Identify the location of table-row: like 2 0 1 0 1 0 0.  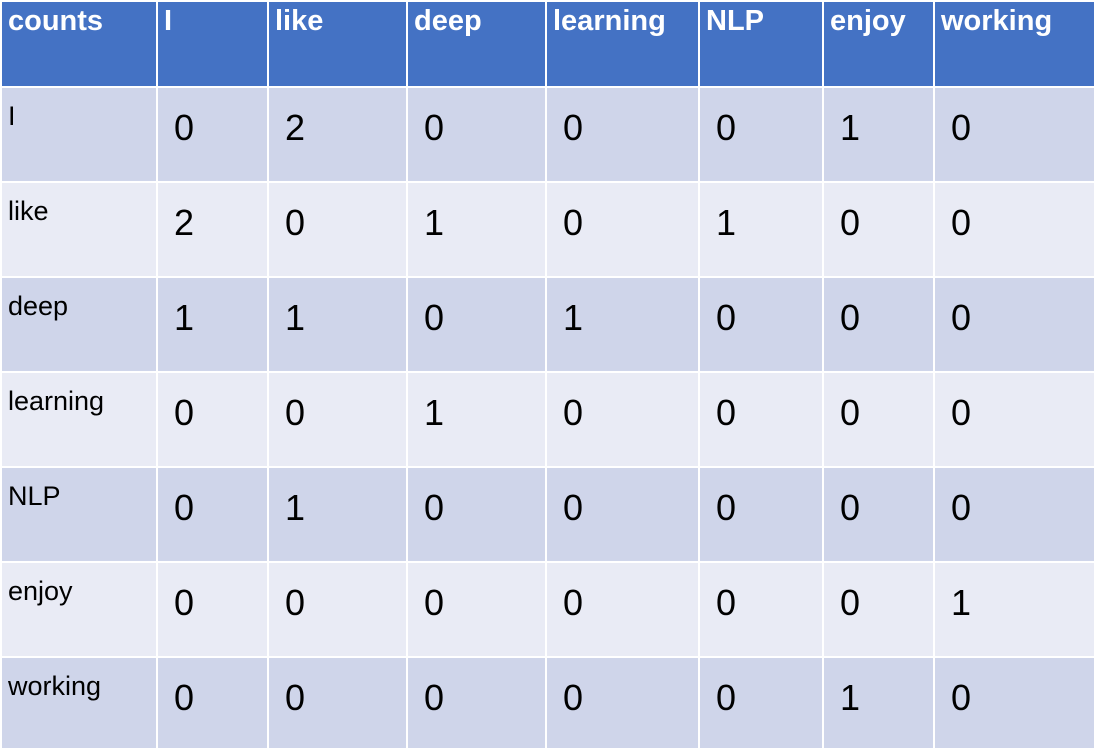
(547, 229).